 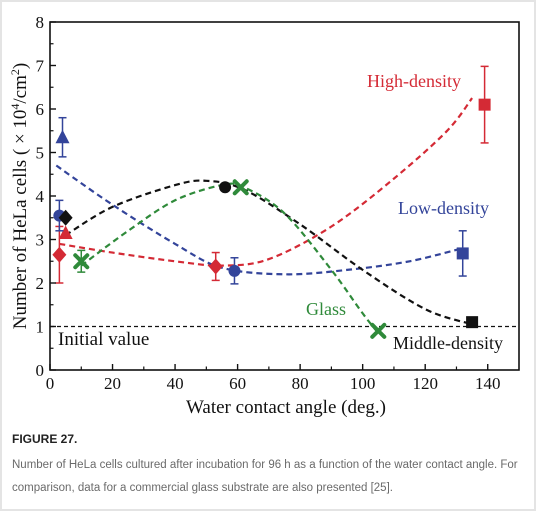 I want to click on x-tick-label-140: 140, so click(x=488, y=383).